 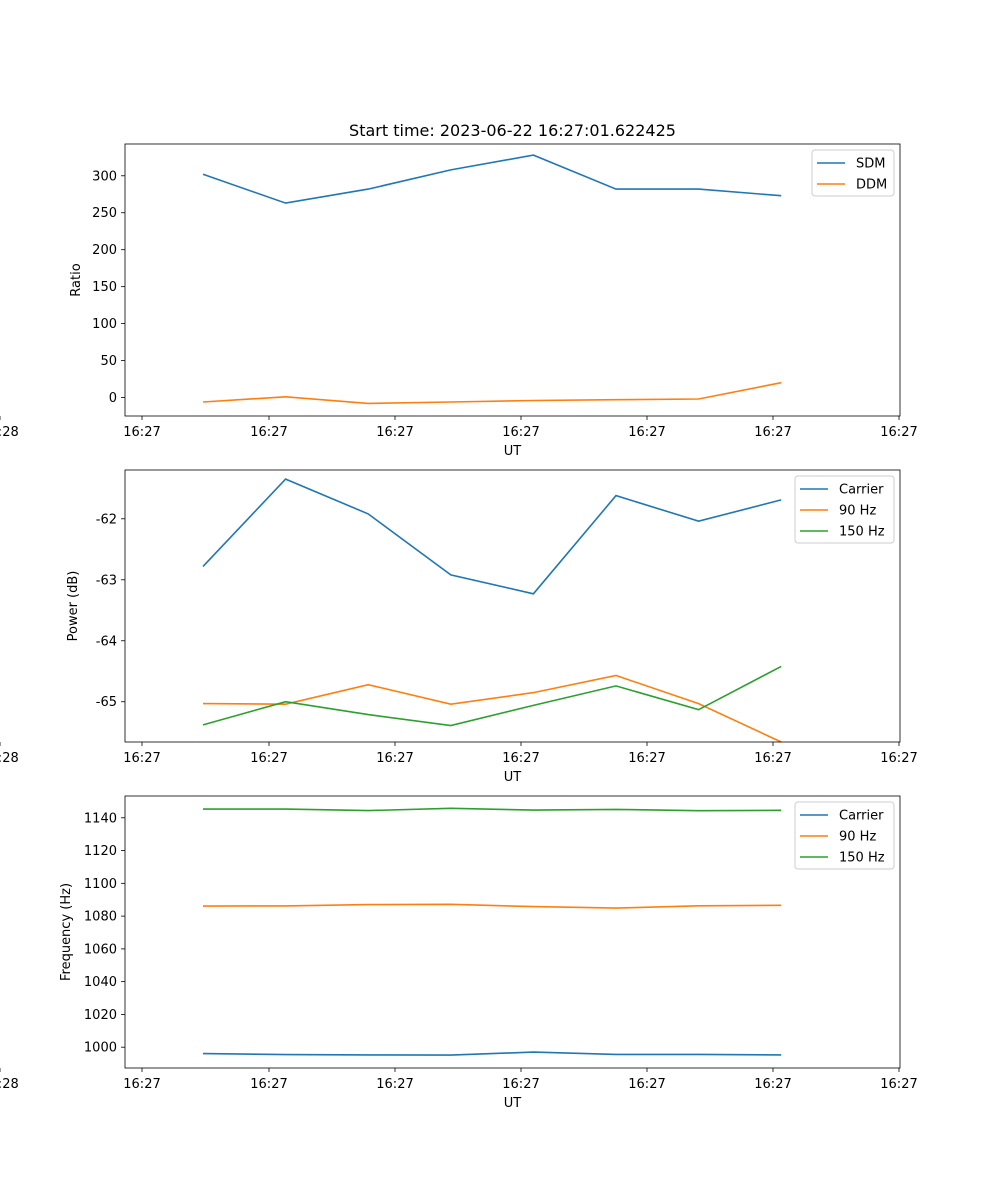 What do you see at coordinates (76, 279) in the screenshot?
I see `ratio-y-axis-label: Ratio` at bounding box center [76, 279].